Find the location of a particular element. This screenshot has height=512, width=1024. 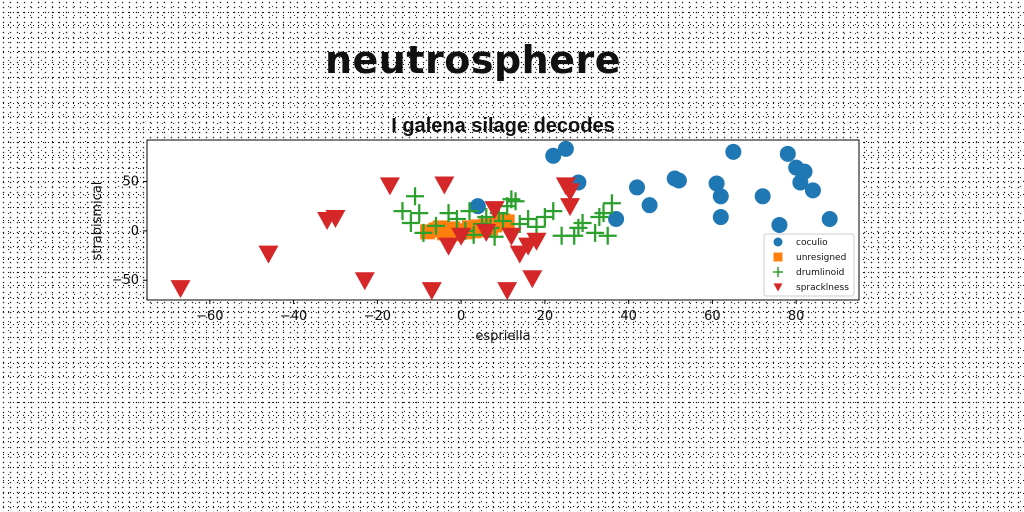

legend: coculio unresigned drumlinoid spracklness is located at coordinates (809, 265).